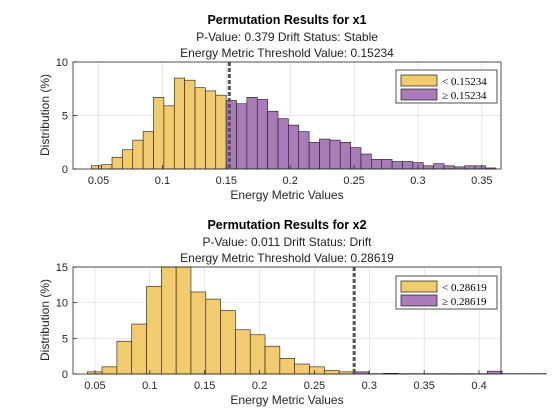  I want to click on y-ticks: 0 5 10 15, so click(66, 321).